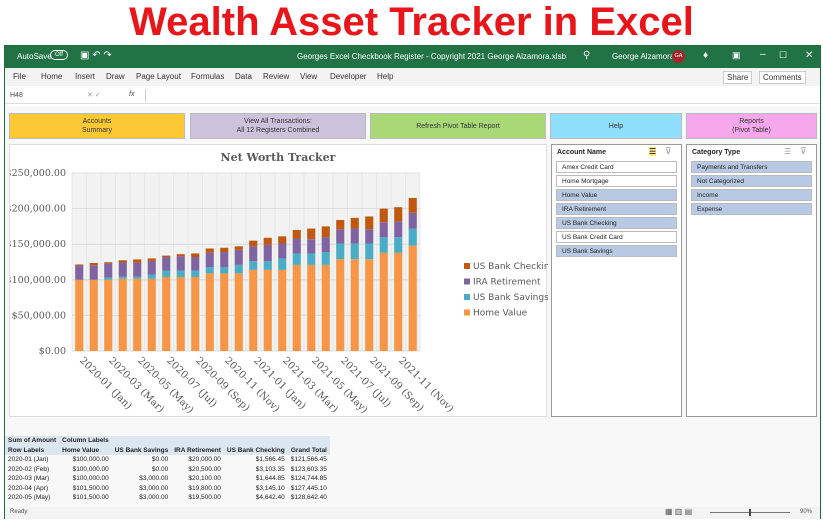 This screenshot has height=521, width=823. What do you see at coordinates (751, 181) in the screenshot?
I see `slicer-item: Not Categorized` at bounding box center [751, 181].